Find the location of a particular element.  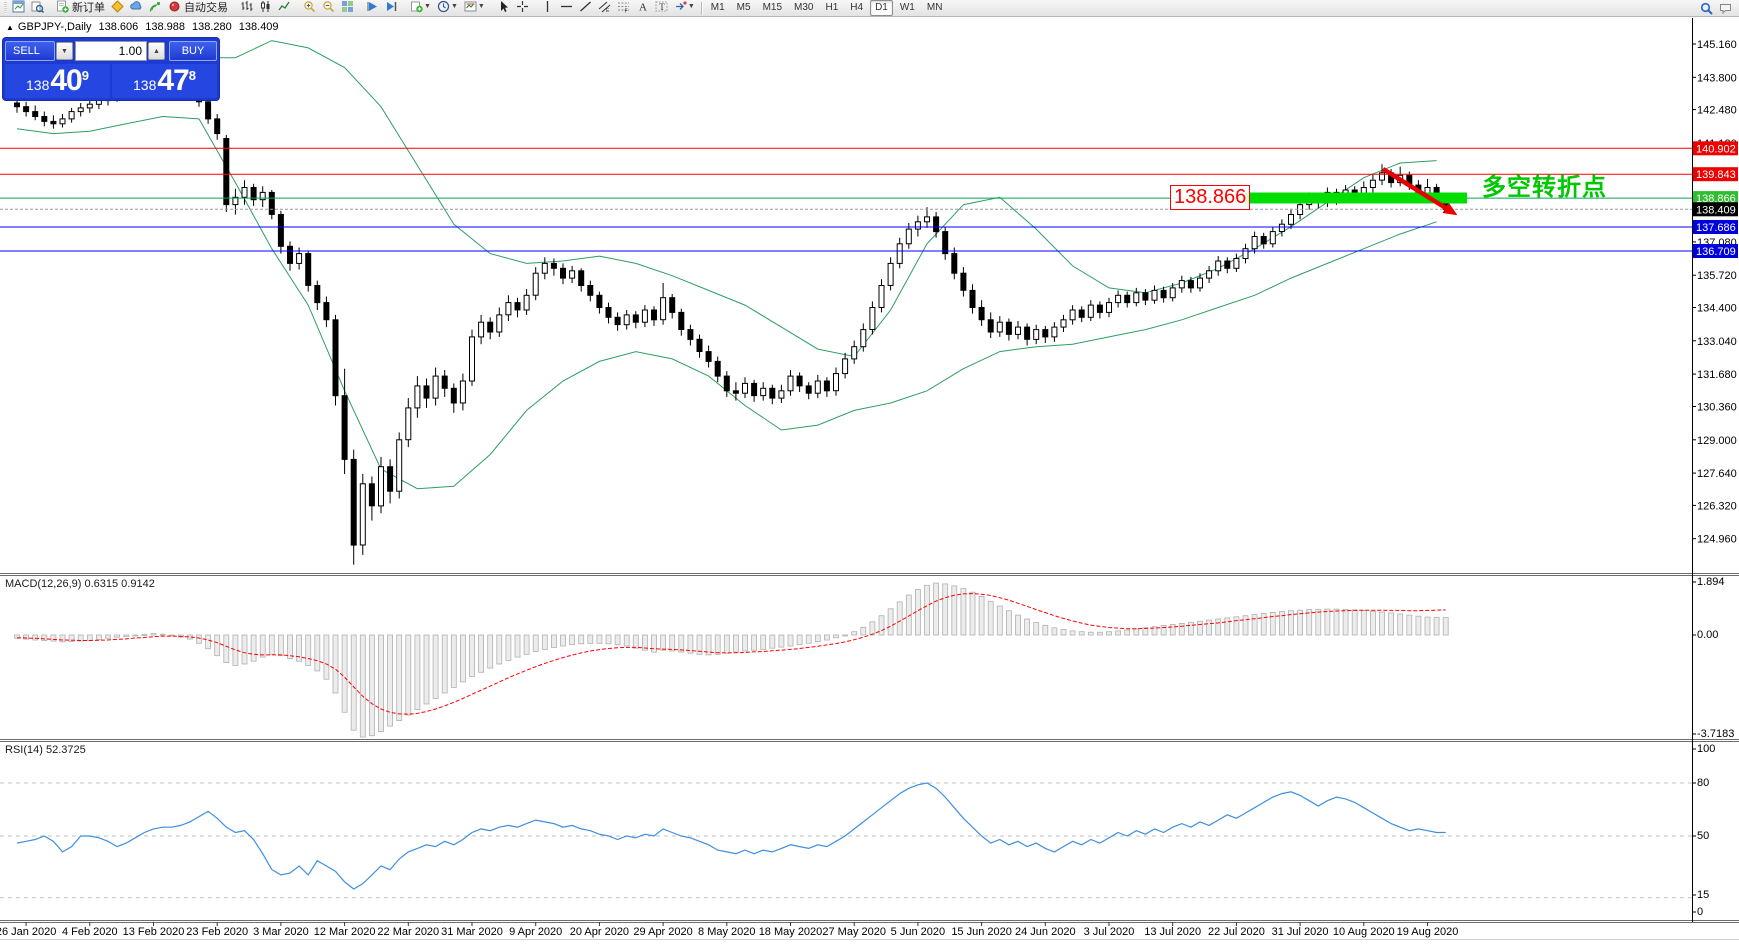

down-arrow is located at coordinates (1416, 189).